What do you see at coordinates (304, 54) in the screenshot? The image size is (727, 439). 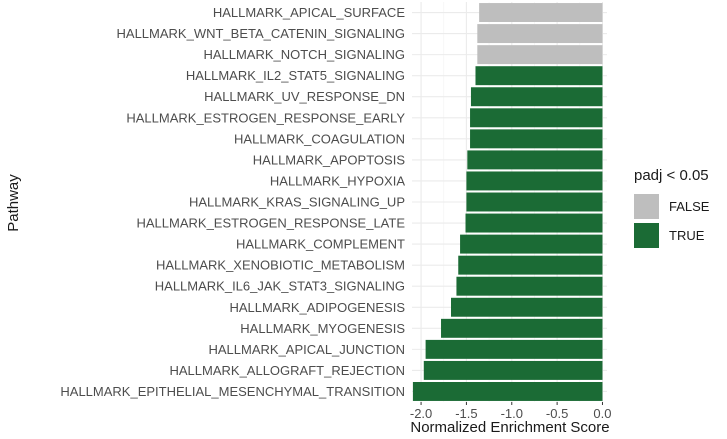 I see `category-label: HALLMARK_NOTCH_SIGNALING` at bounding box center [304, 54].